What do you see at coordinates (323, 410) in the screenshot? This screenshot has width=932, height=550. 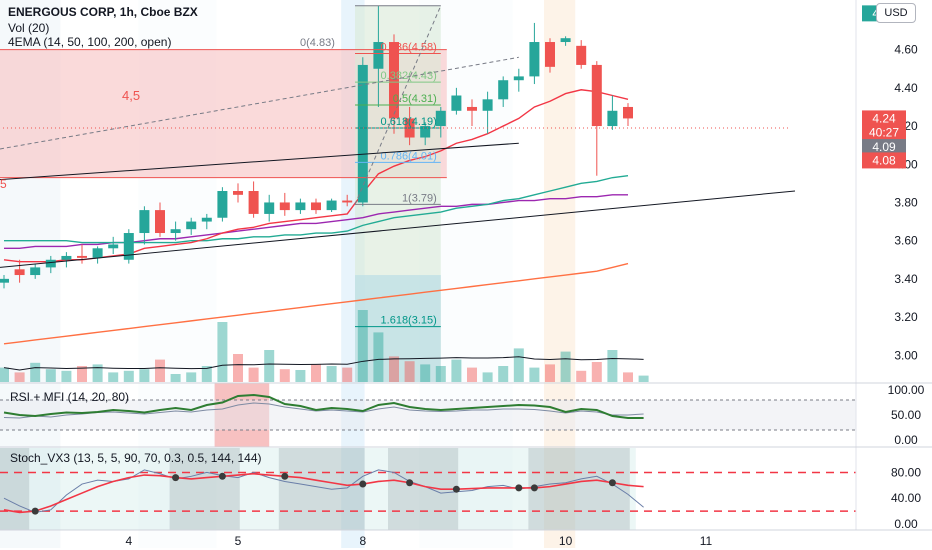 I see `mfi-line` at bounding box center [323, 410].